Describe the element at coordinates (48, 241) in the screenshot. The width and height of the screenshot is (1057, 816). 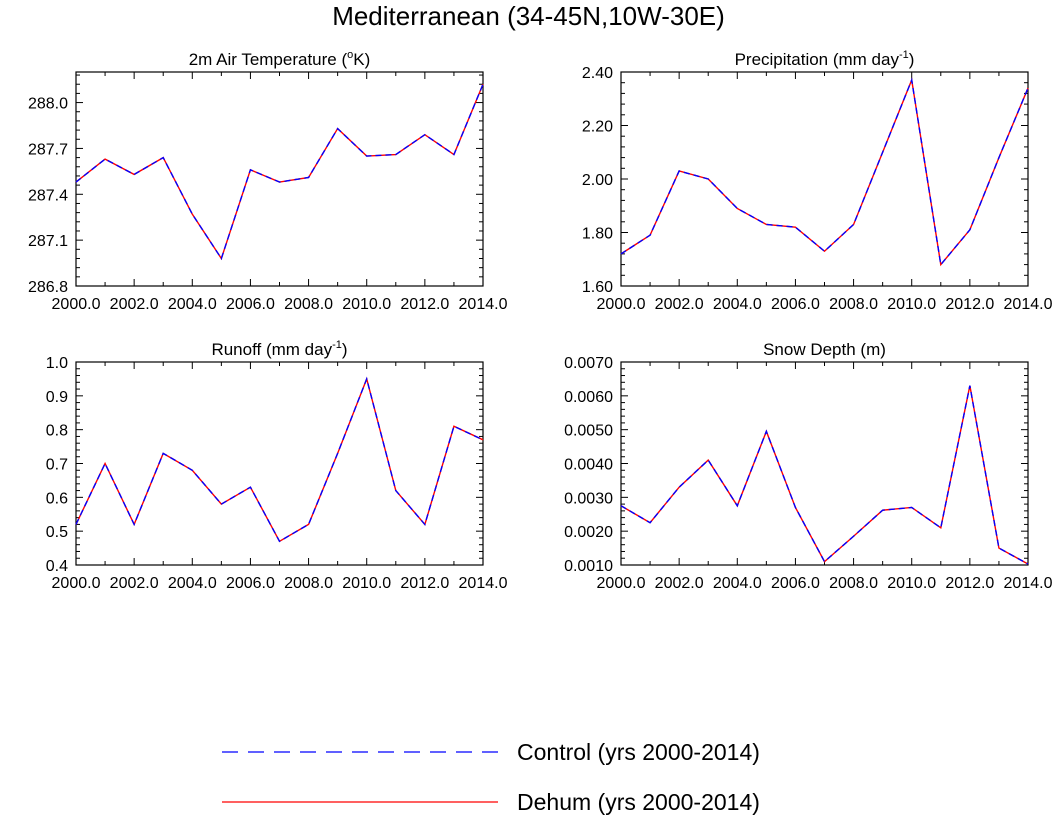
I see `y-tick-label: 287.1` at that location.